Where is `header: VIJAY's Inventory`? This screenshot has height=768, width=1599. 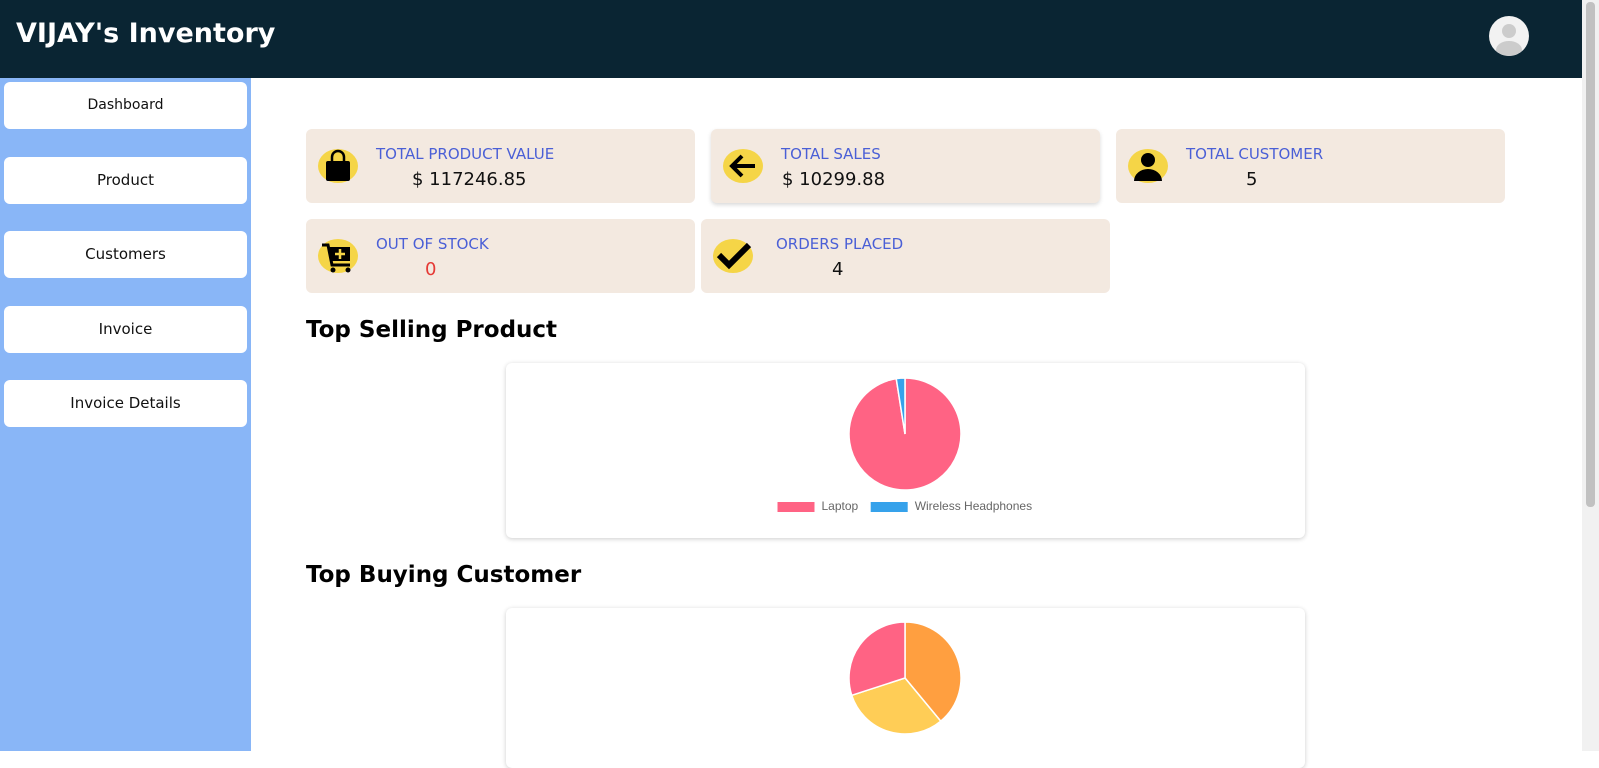
header: VIJAY's Inventory is located at coordinates (799, 39).